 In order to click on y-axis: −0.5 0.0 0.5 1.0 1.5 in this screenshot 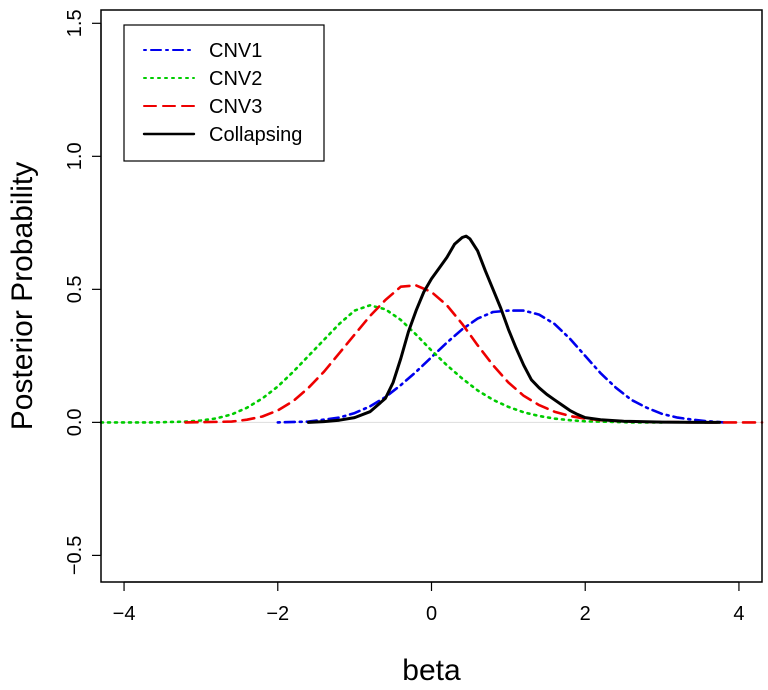, I will do `click(83, 292)`.